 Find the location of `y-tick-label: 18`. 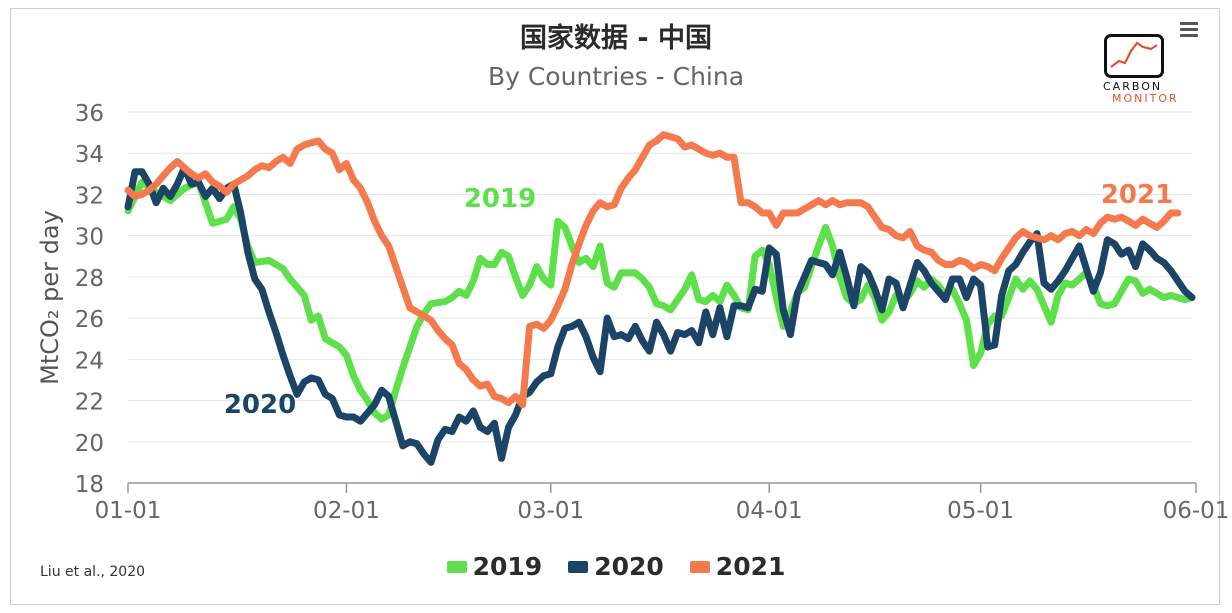

y-tick-label: 18 is located at coordinates (89, 485).